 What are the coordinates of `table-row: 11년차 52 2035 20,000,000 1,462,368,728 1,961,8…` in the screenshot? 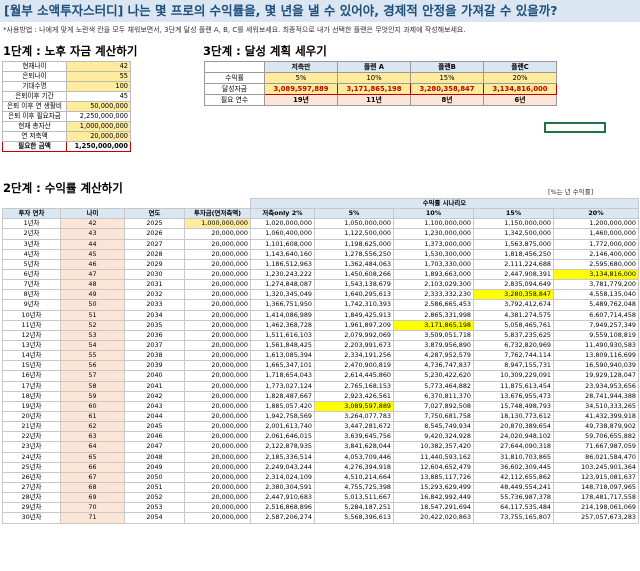 It's located at (320, 325).